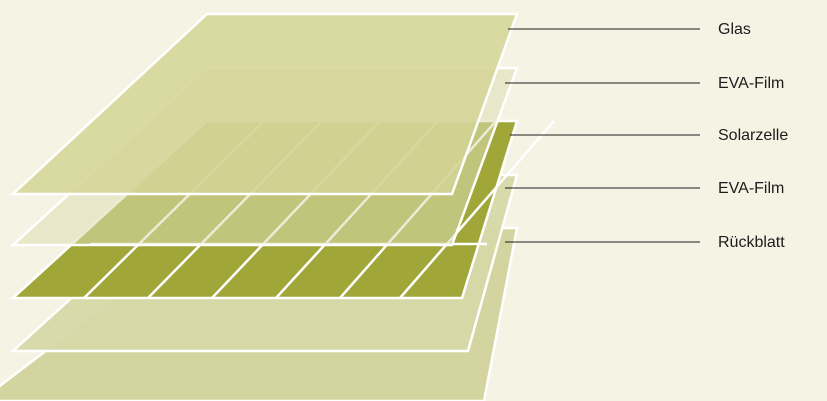 The width and height of the screenshot is (827, 401). I want to click on label-eva-film-top: EVA-Film, so click(751, 83).